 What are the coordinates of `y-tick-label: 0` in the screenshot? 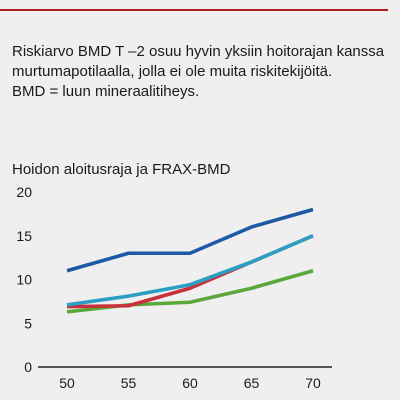 It's located at (28, 367).